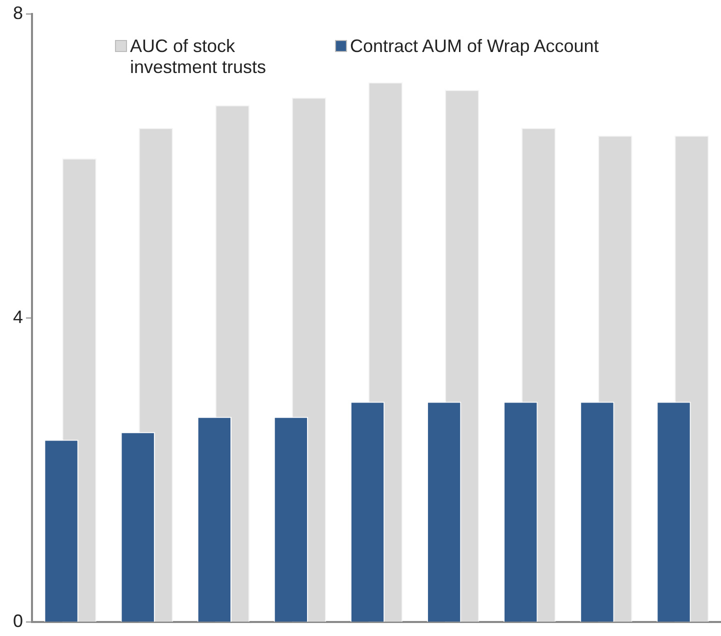 The width and height of the screenshot is (721, 636). What do you see at coordinates (199, 57) in the screenshot?
I see `legend-label: AUC of stock investment trusts` at bounding box center [199, 57].